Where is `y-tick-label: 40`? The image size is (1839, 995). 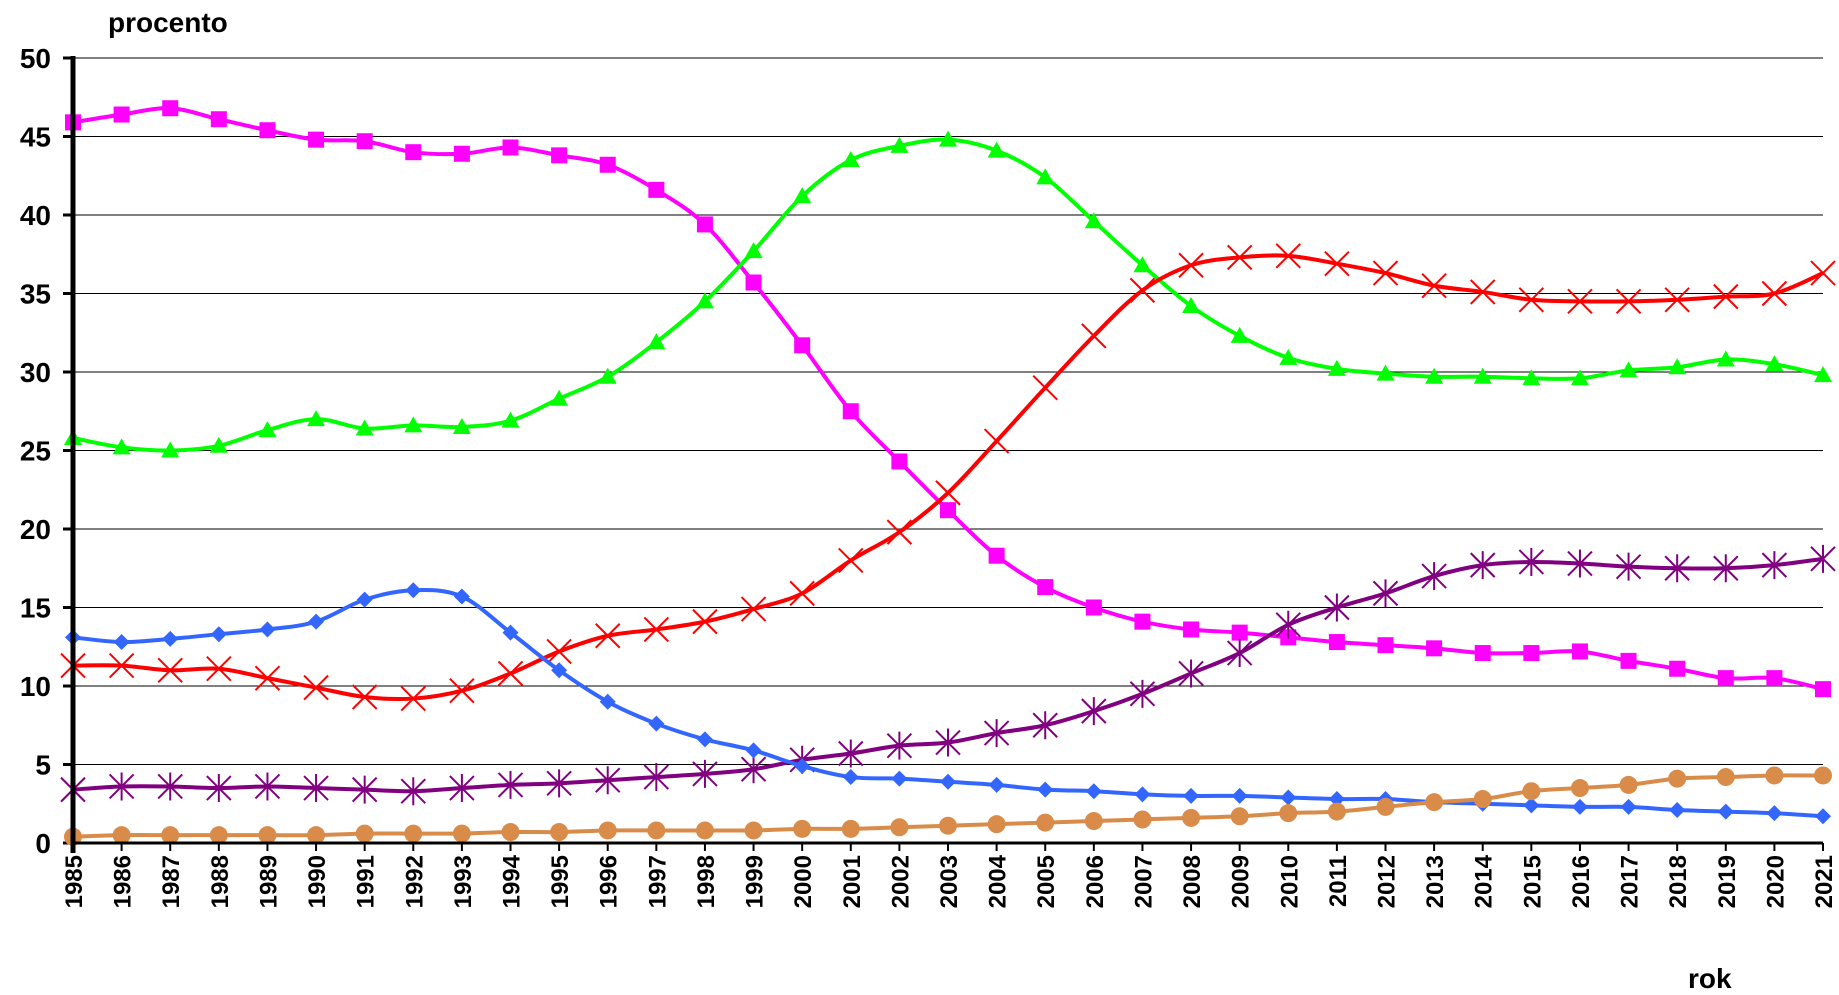
y-tick-label: 40 is located at coordinates (35, 215).